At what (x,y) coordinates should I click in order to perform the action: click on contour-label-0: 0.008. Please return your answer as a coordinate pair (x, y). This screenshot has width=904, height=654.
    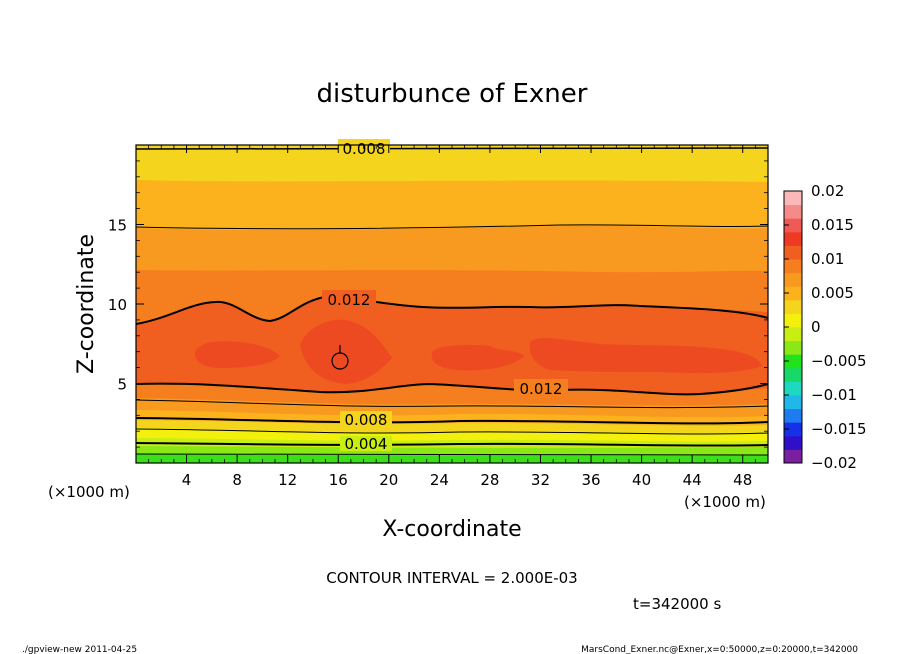
    Looking at the image, I should click on (364, 148).